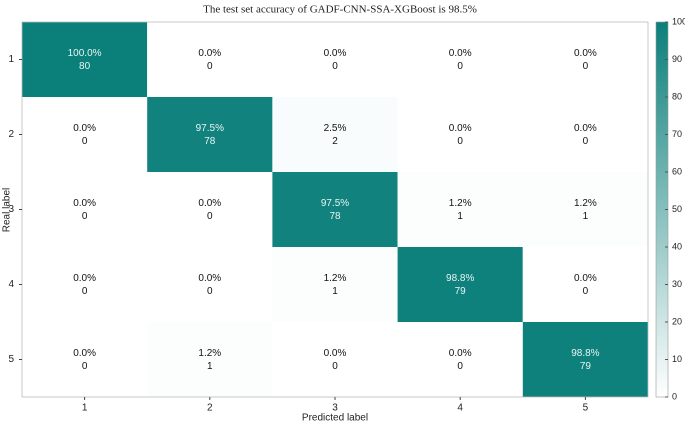  What do you see at coordinates (677, 59) in the screenshot?
I see `colorbar-tick-label: 90` at bounding box center [677, 59].